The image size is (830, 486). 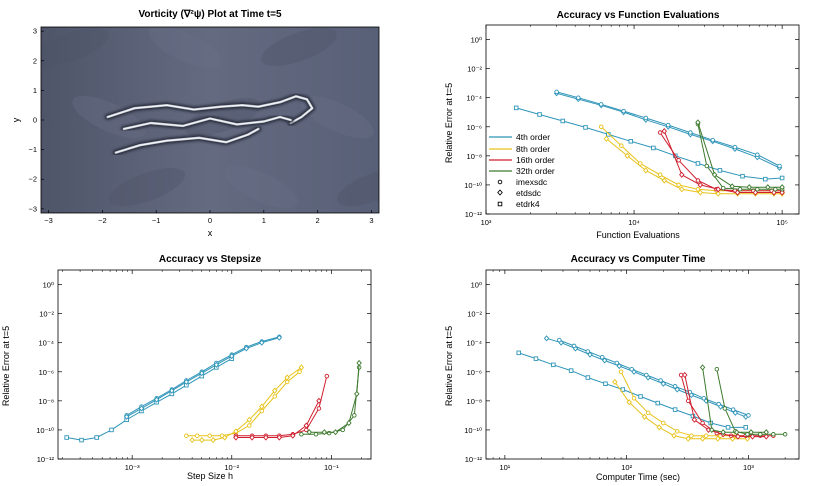 What do you see at coordinates (102, 220) in the screenshot?
I see `vorticity-xtick-label: −2` at bounding box center [102, 220].